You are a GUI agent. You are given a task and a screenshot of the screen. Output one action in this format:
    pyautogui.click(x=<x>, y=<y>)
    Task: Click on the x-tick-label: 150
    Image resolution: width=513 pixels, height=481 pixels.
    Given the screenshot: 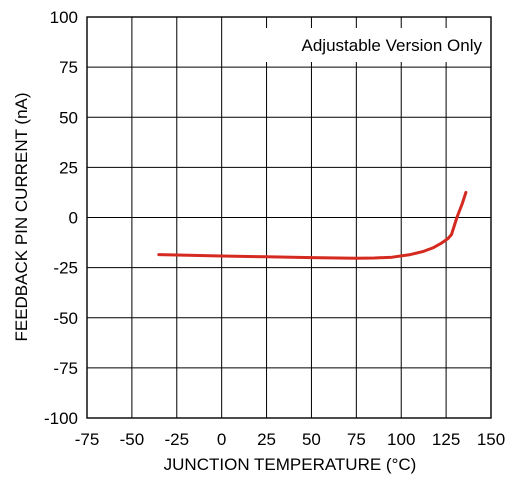 What is the action you would take?
    pyautogui.click(x=491, y=439)
    